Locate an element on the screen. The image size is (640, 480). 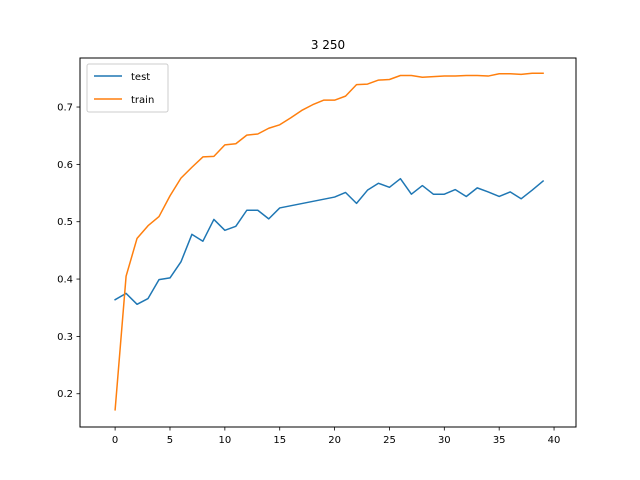
x-tick-label: 30 is located at coordinates (444, 440).